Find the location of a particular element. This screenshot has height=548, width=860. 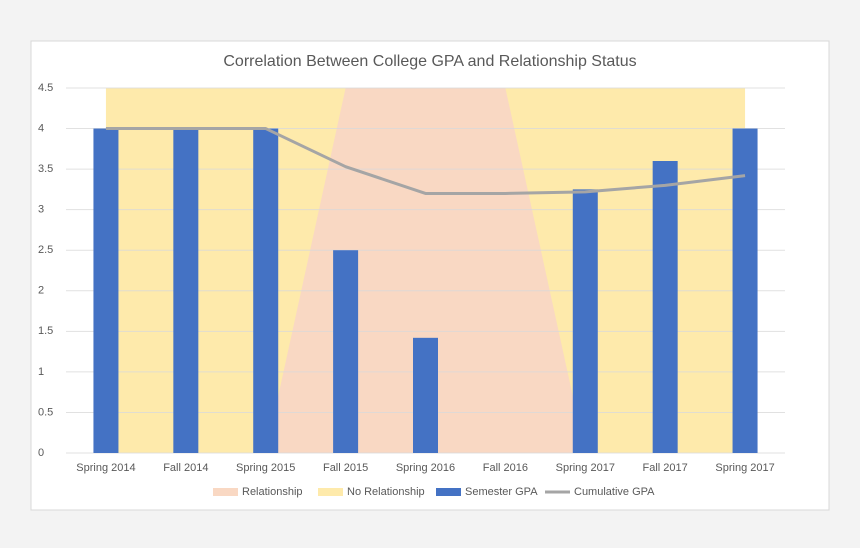

y-tick-label: 1 is located at coordinates (41, 372).